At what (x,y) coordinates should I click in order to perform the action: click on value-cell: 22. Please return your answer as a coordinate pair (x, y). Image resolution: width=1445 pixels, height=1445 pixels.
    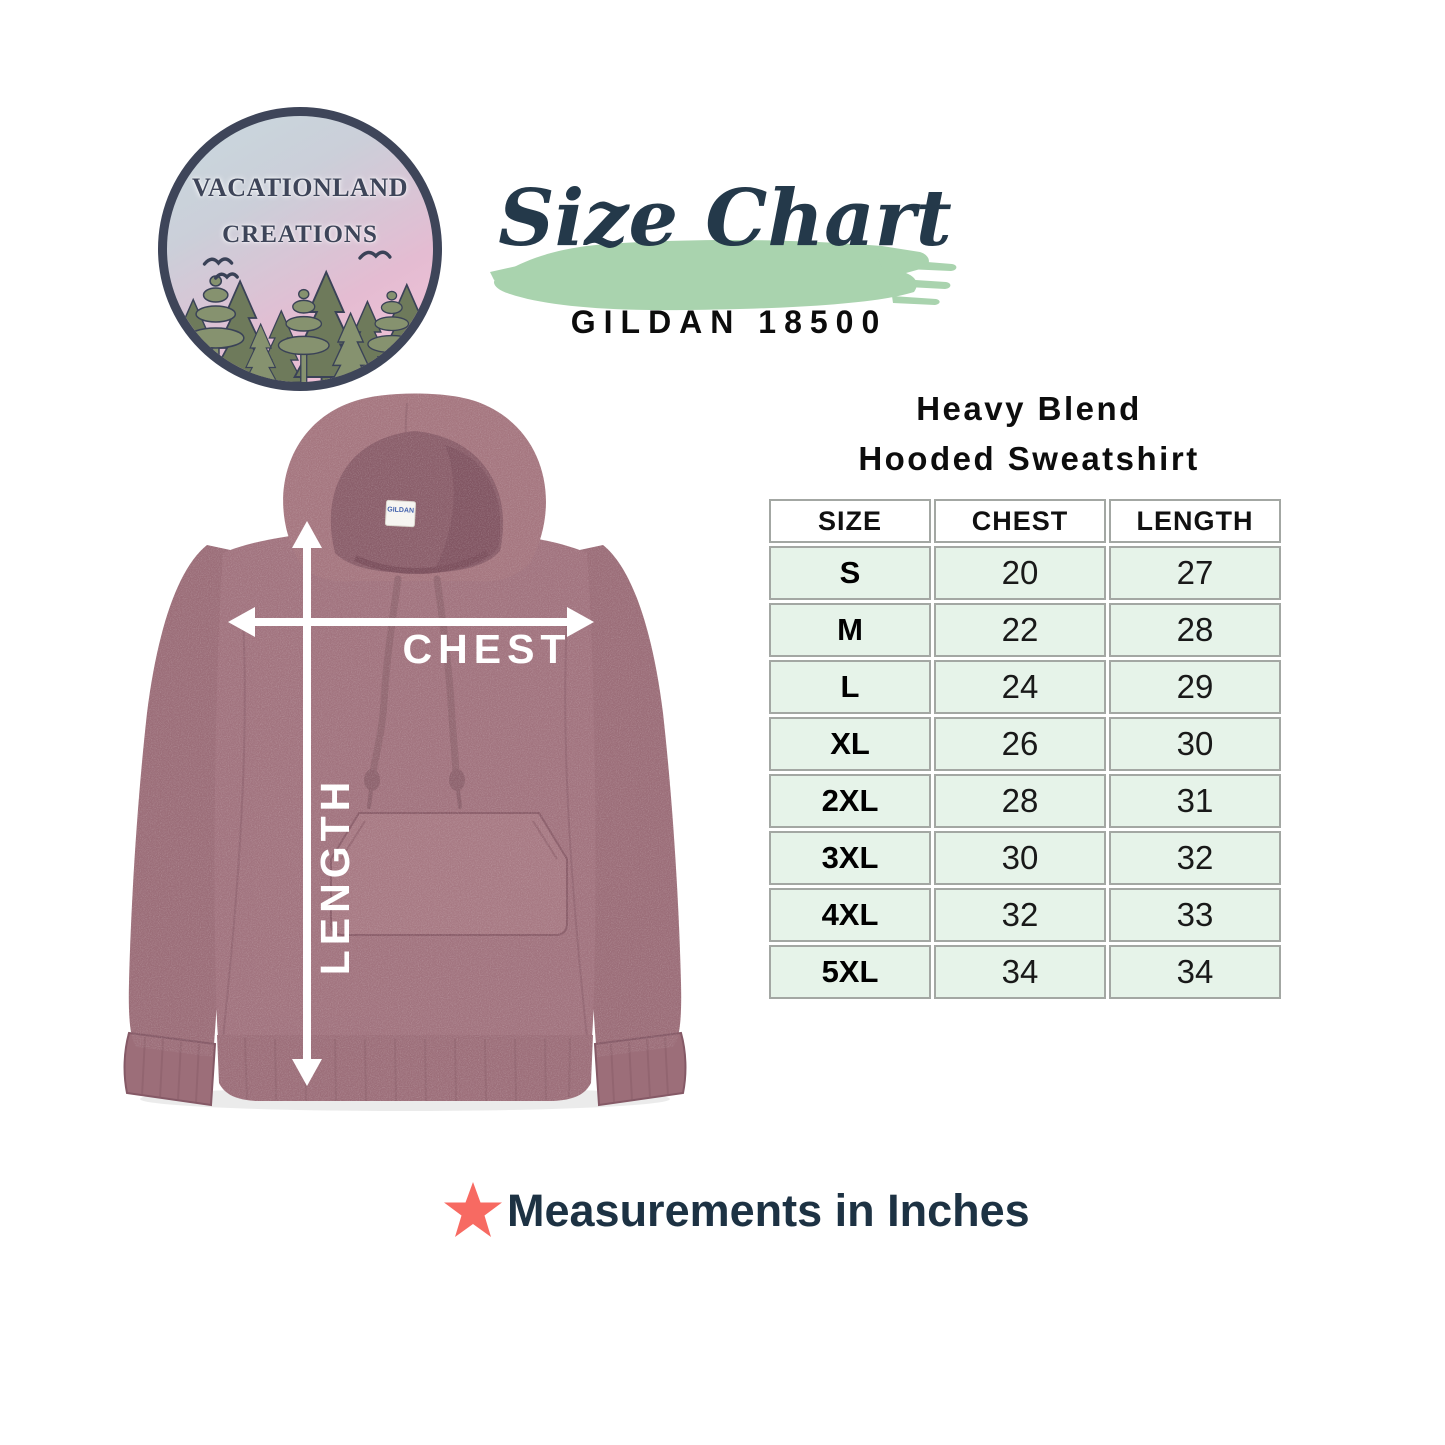
    Looking at the image, I should click on (1020, 630).